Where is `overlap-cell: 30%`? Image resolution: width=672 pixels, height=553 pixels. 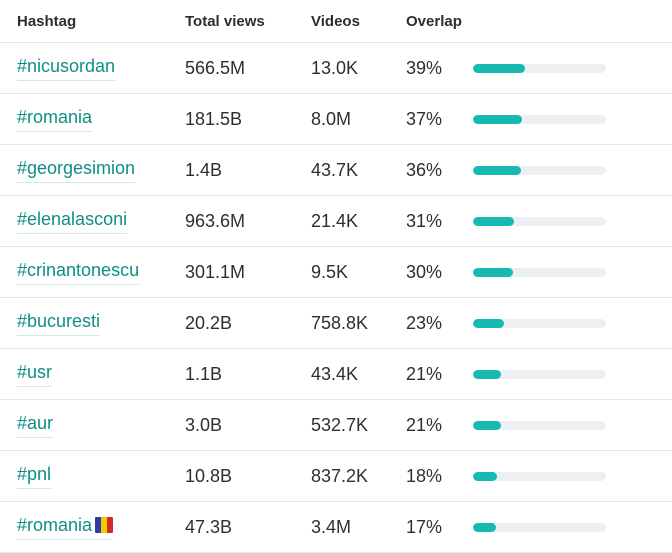
overlap-cell: 30% is located at coordinates (424, 271).